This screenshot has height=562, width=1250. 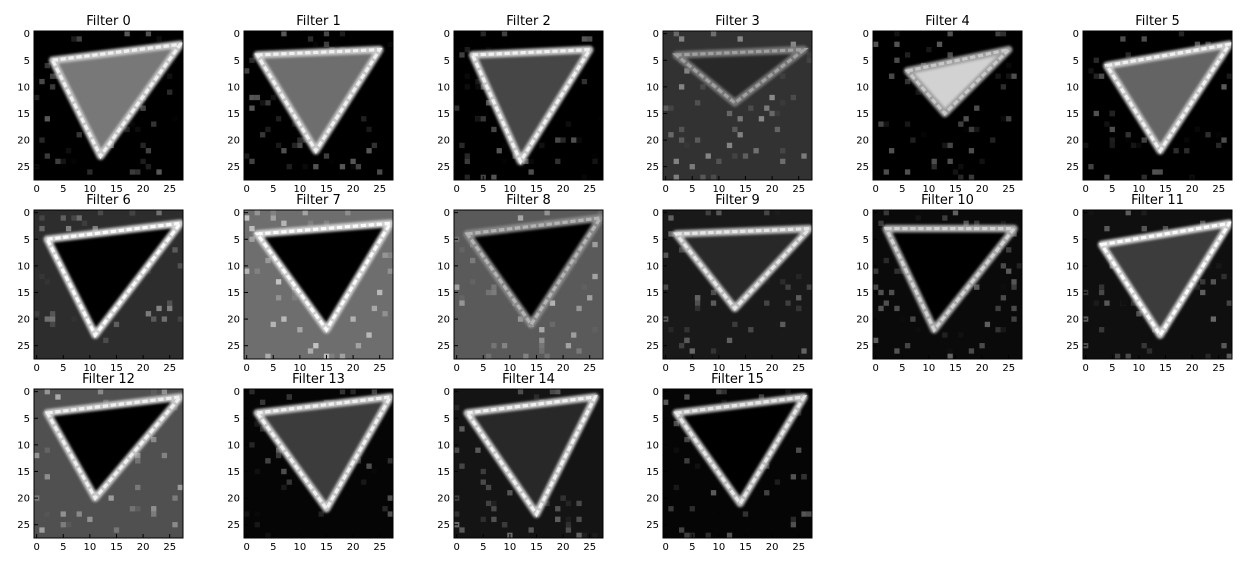 I want to click on panel-title: Filter 9, so click(x=737, y=200).